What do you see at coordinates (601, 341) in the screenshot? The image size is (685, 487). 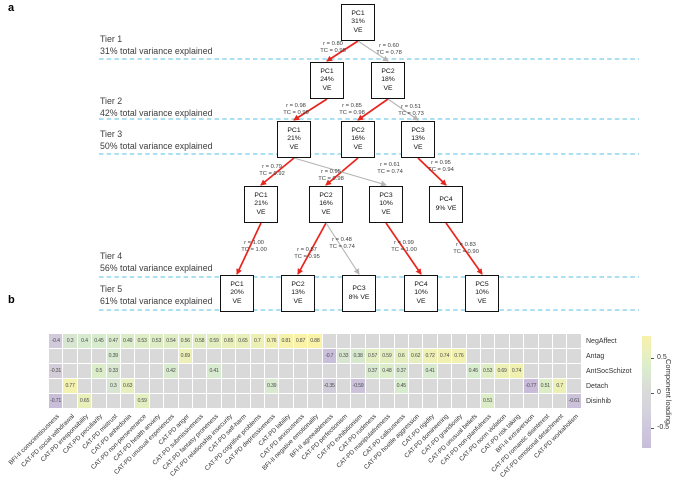 I see `heatmap-row-label: NegAffect` at bounding box center [601, 341].